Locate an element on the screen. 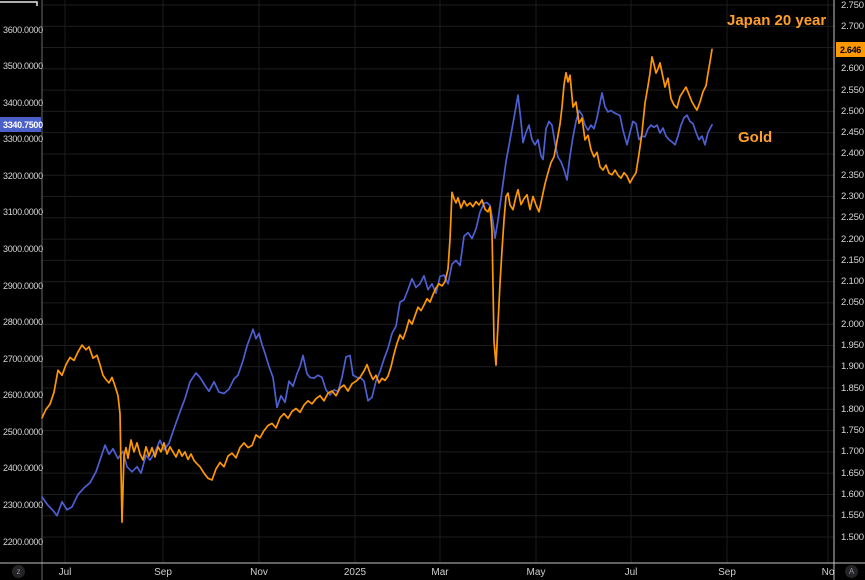 This screenshot has width=865, height=580. right-axis-tick-label: 2.150 is located at coordinates (852, 260).